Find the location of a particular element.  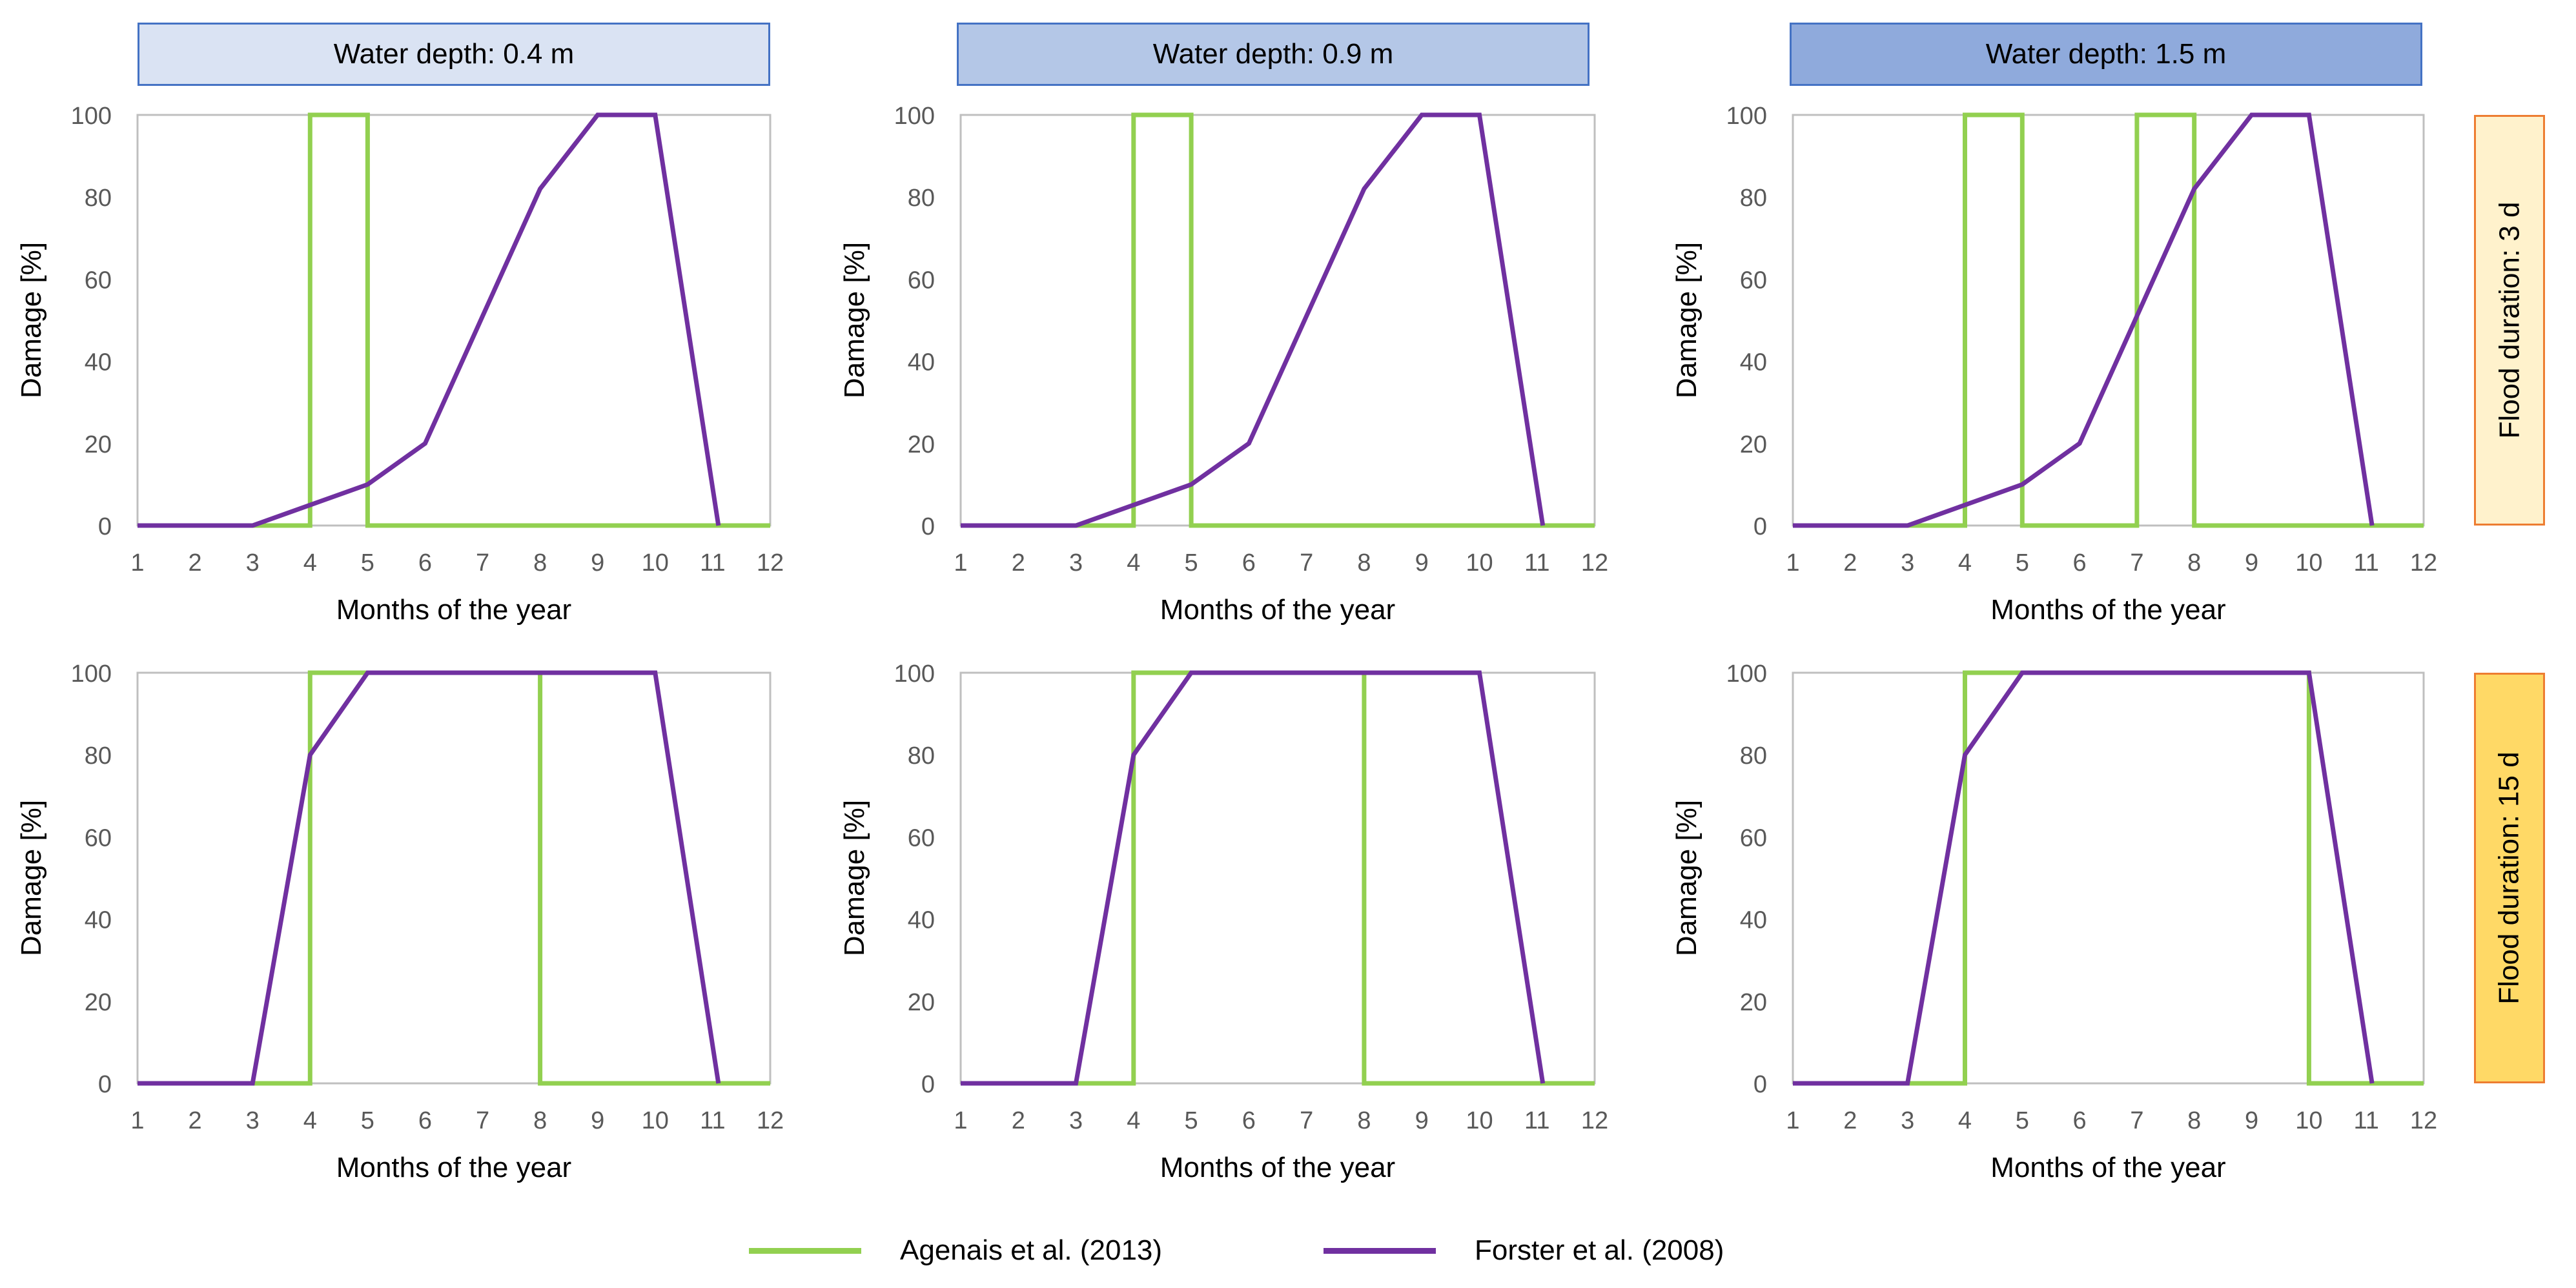

row-header-duration-3d: Flood duration: 3 d is located at coordinates (2510, 320).